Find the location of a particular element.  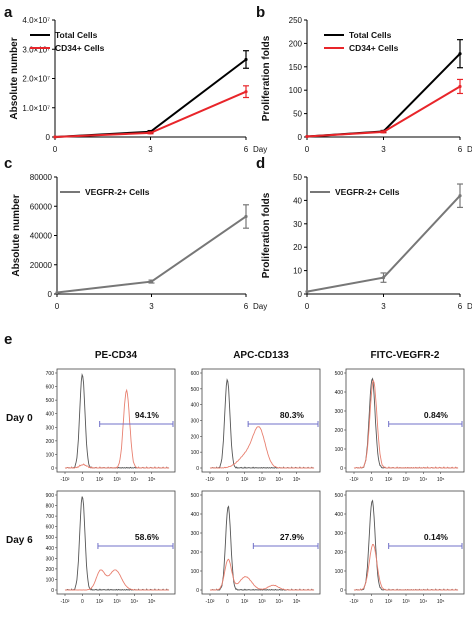

y-tick-label: 20000 is located at coordinates (41, 265).